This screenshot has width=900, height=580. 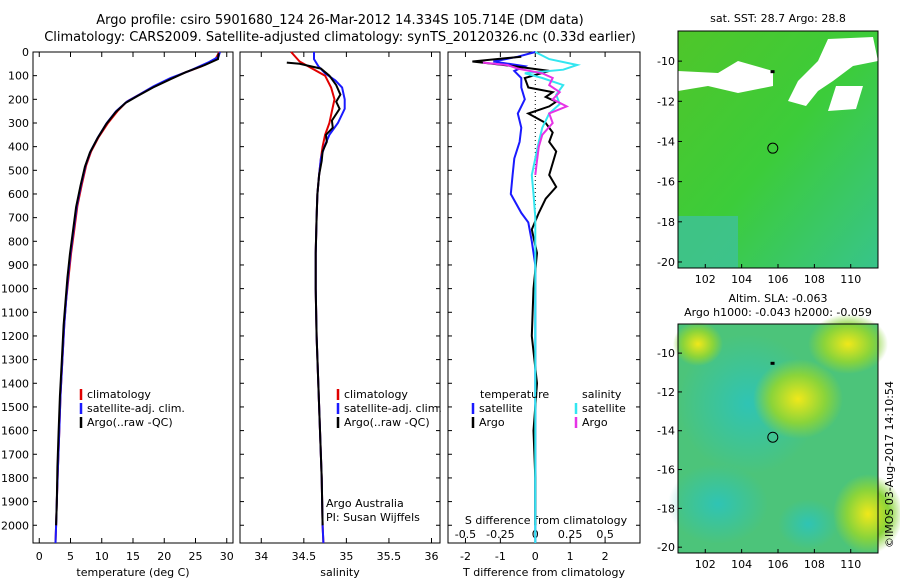 What do you see at coordinates (570, 534) in the screenshot?
I see `salinity-tick-label: 0.25` at bounding box center [570, 534].